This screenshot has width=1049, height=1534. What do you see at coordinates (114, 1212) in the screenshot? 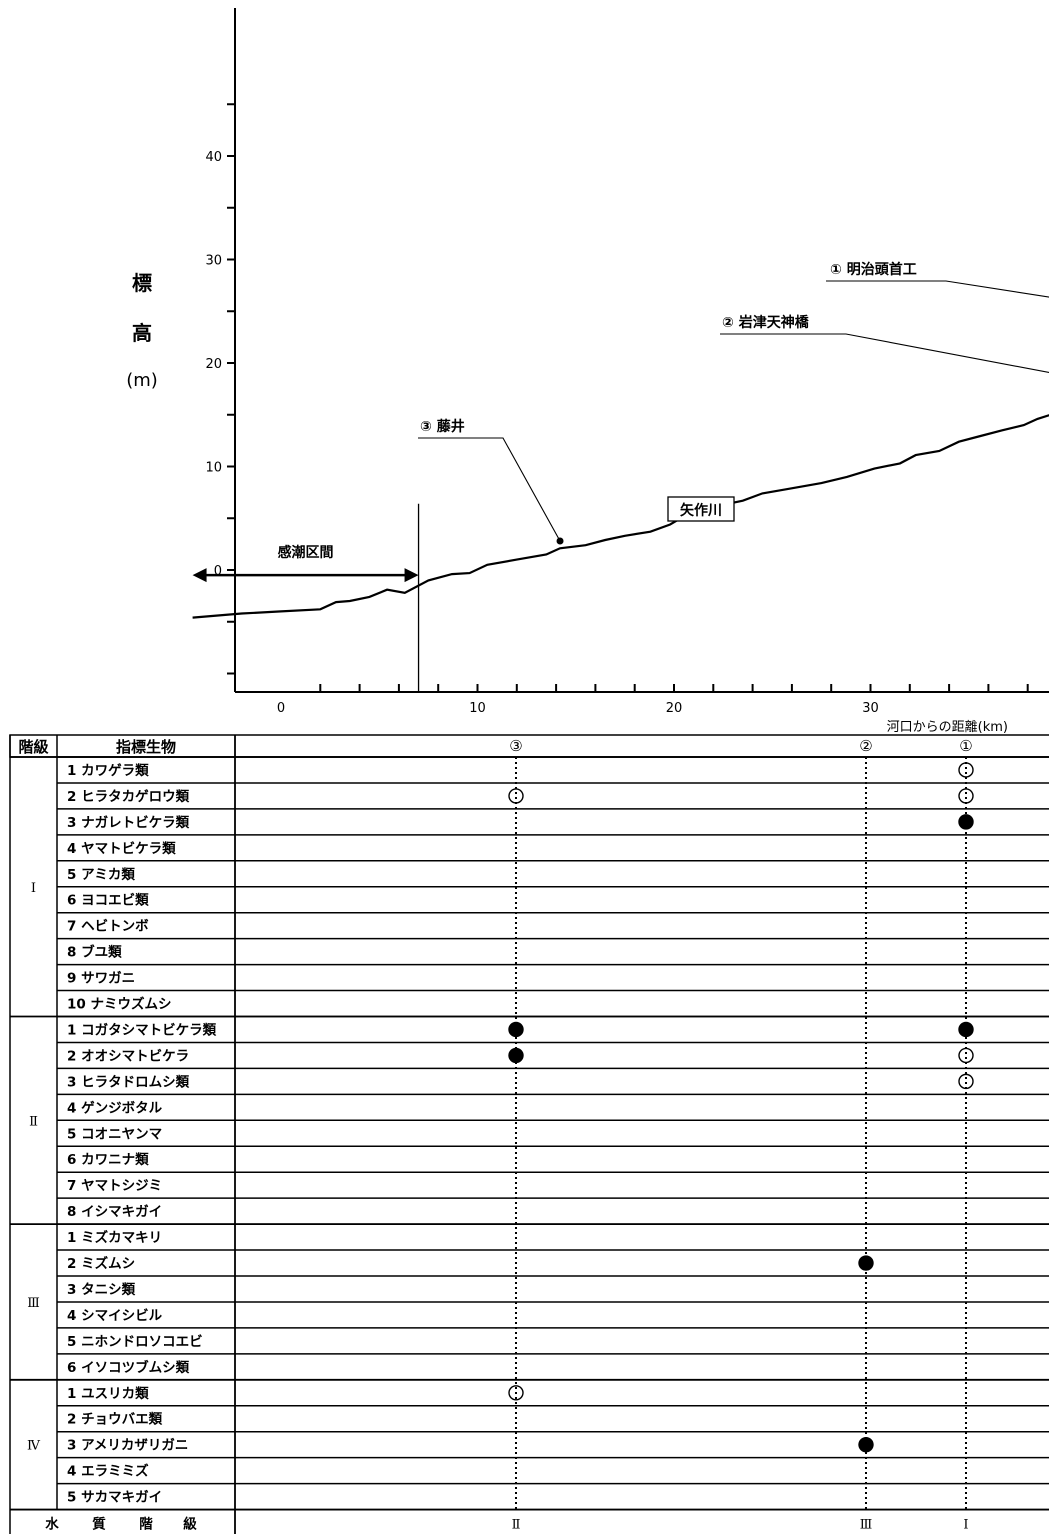
I see `species-name: 8 イシマキガイ` at bounding box center [114, 1212].